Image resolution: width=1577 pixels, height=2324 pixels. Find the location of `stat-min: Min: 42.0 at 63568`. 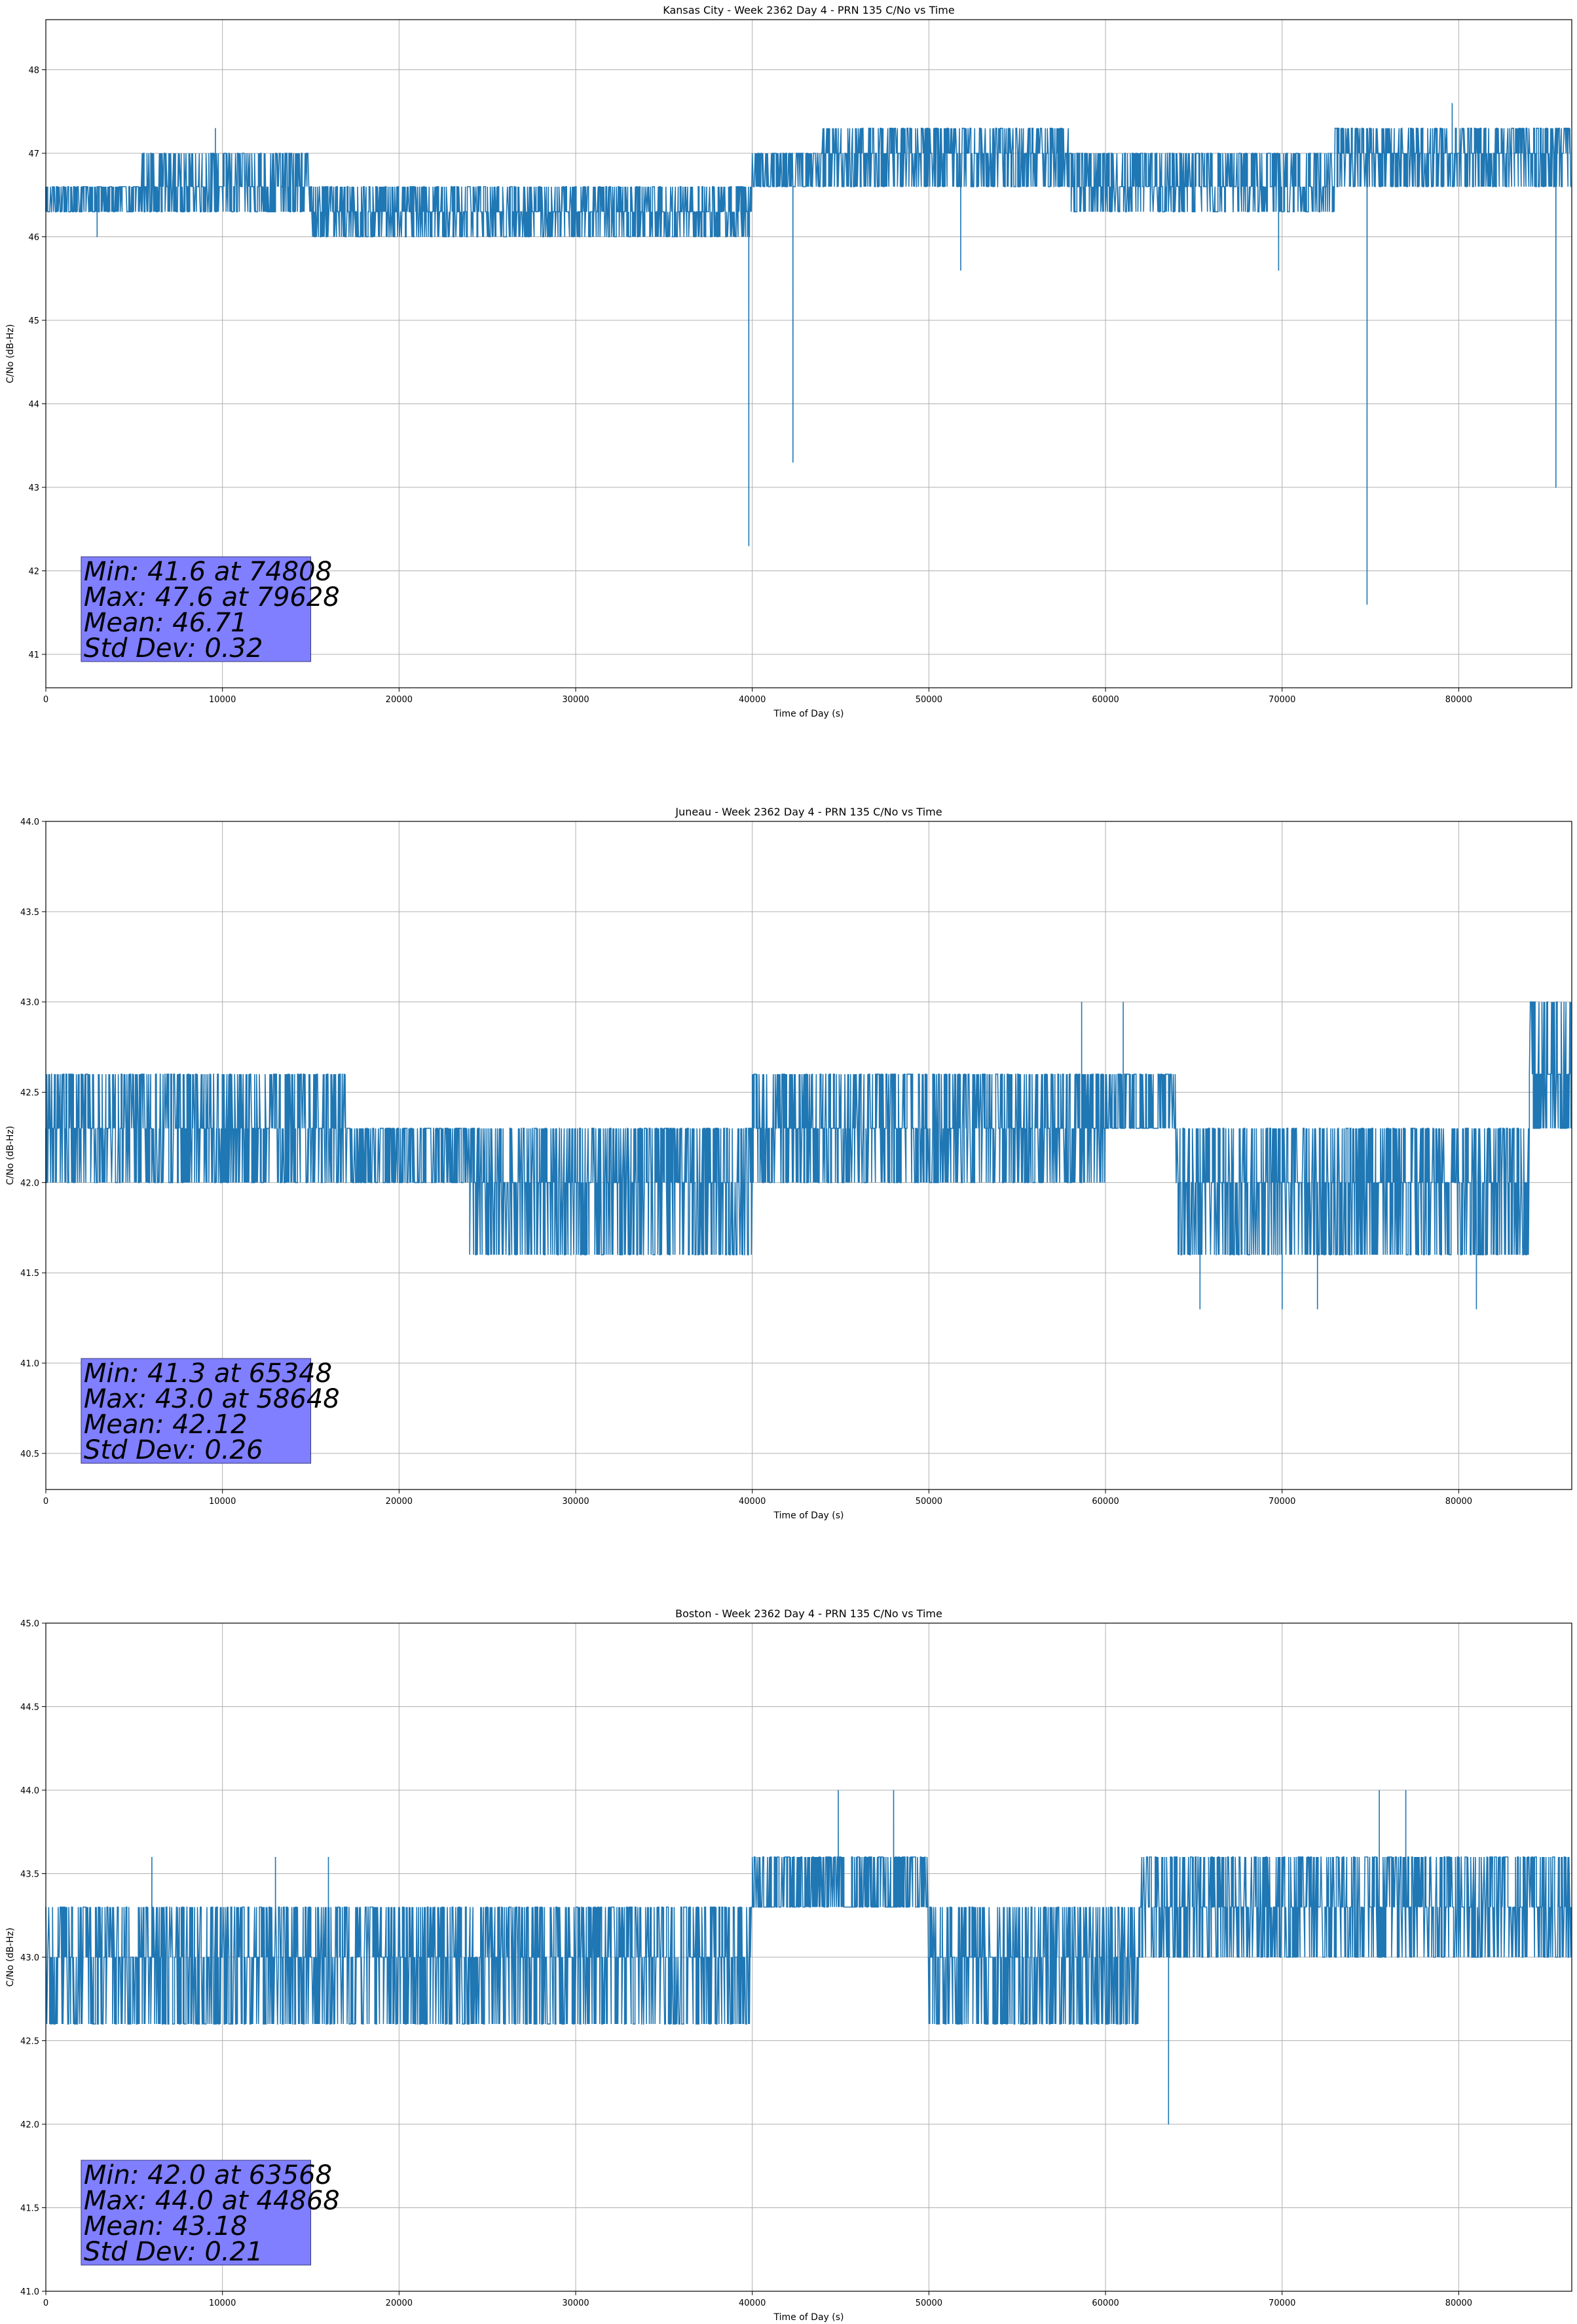

stat-min: Min: 42.0 at 63568 is located at coordinates (208, 2175).